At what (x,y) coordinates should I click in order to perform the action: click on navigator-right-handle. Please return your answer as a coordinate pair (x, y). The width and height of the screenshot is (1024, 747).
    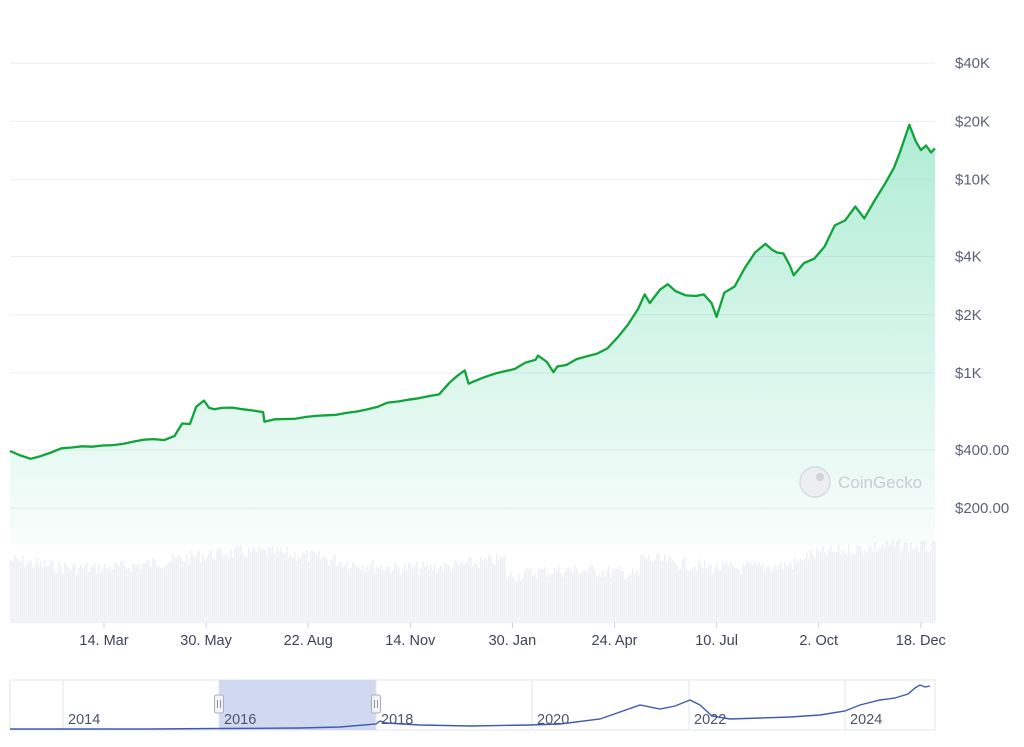
    Looking at the image, I should click on (376, 704).